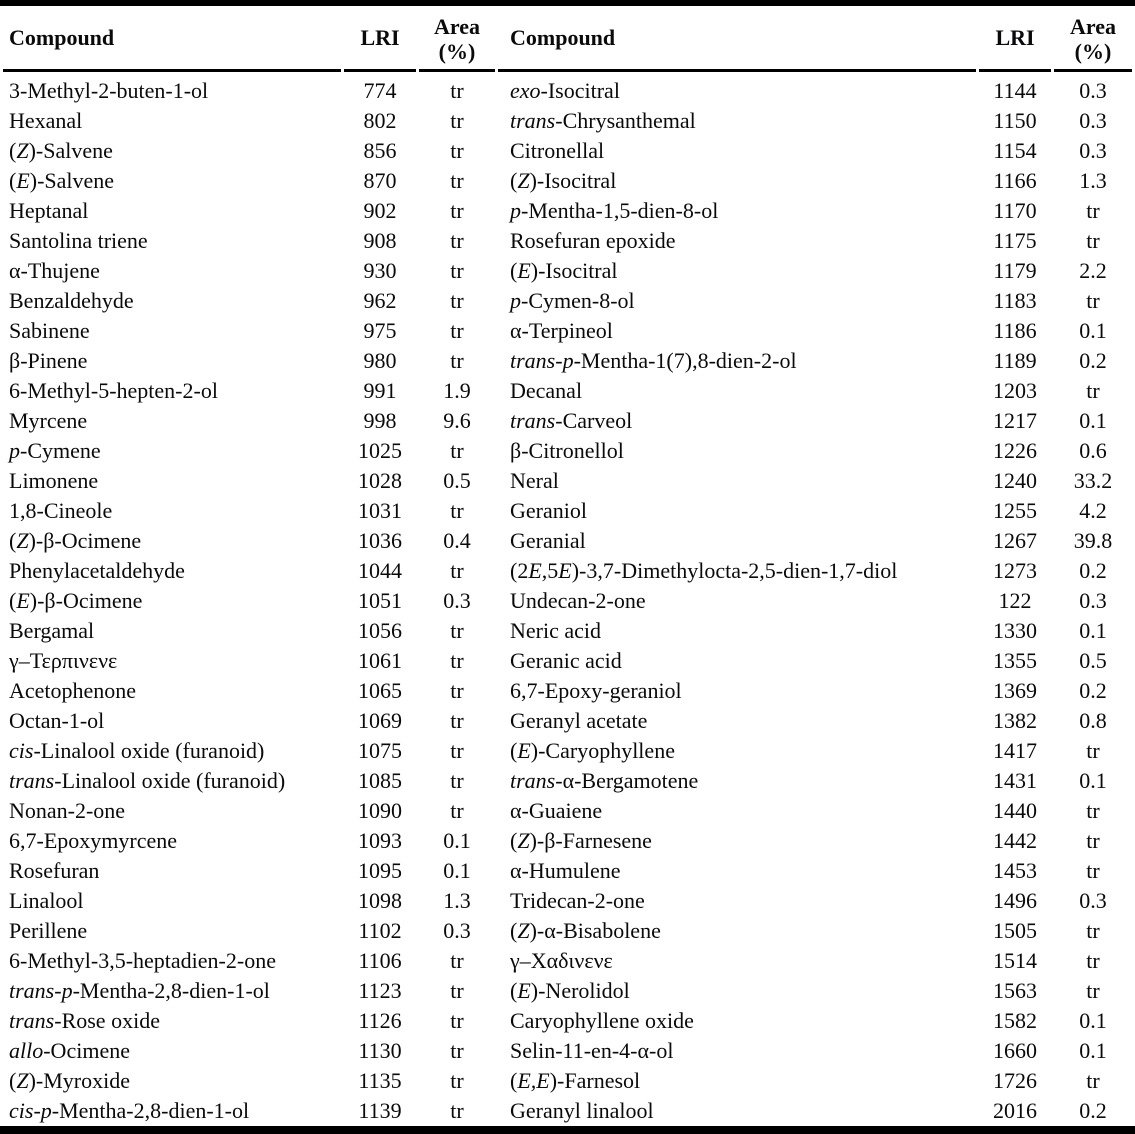 This screenshot has height=1134, width=1135. What do you see at coordinates (1015, 39) in the screenshot?
I see `header-lri-right: LRI` at bounding box center [1015, 39].